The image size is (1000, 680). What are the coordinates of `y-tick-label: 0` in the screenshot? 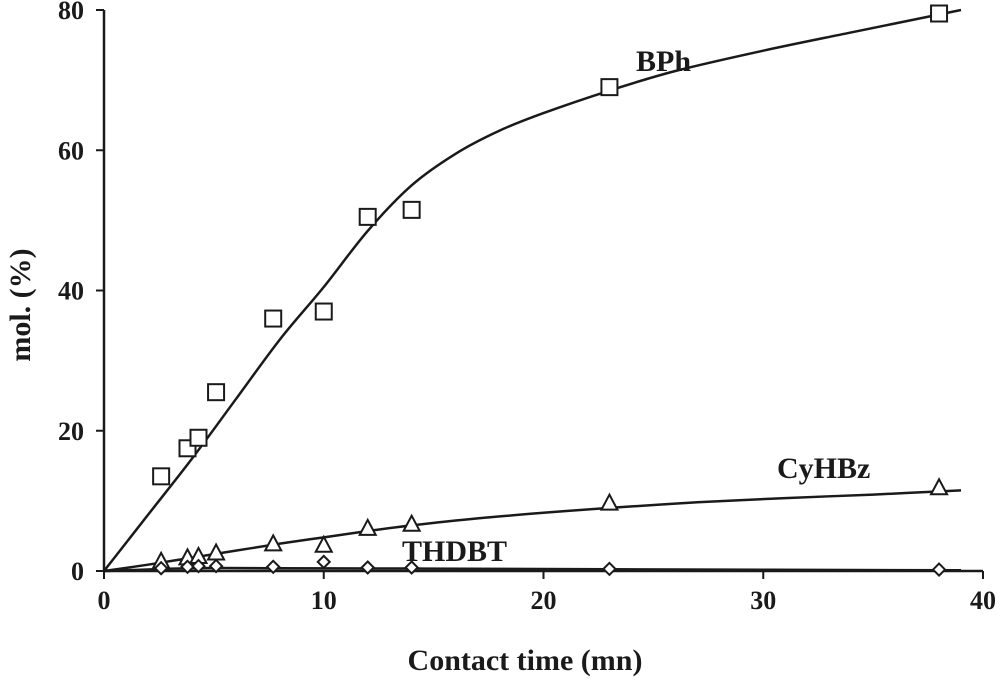 It's located at (77, 571).